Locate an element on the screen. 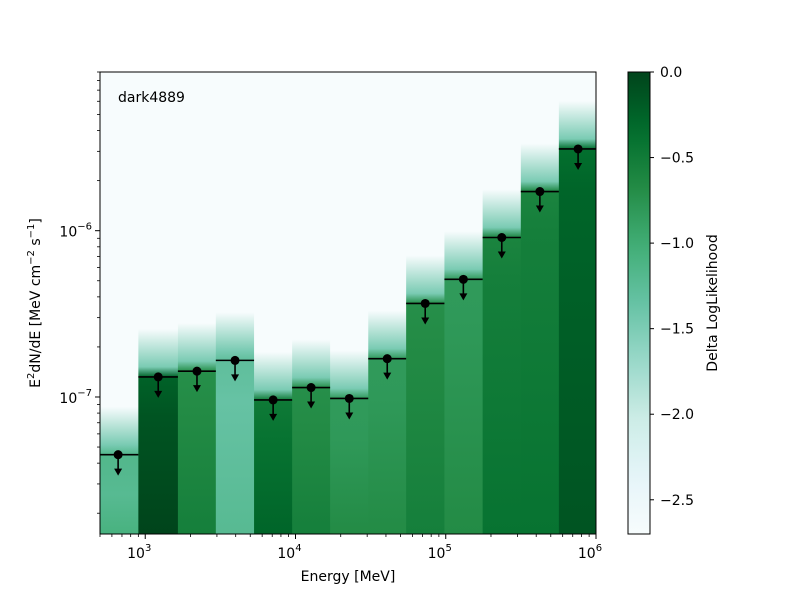 The image size is (800, 600). y-label-mid2: s is located at coordinates (36, 244).